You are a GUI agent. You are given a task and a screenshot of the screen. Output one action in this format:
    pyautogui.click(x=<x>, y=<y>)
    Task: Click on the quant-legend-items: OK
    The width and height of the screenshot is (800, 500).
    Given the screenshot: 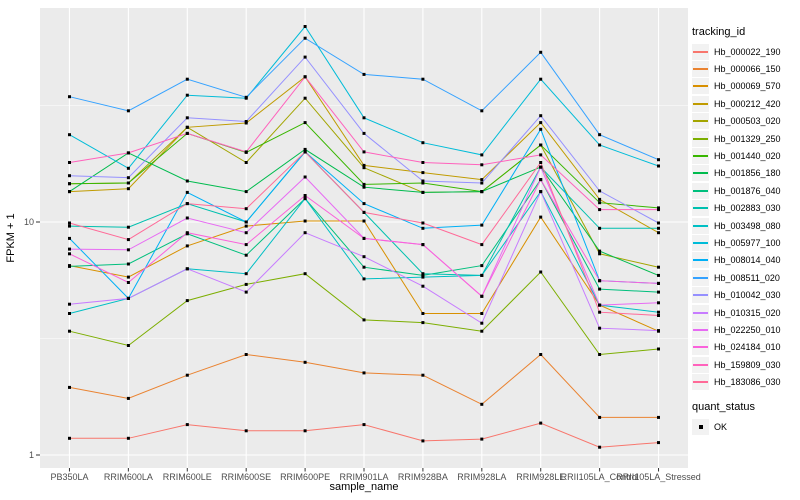 What is the action you would take?
    pyautogui.click(x=745, y=426)
    